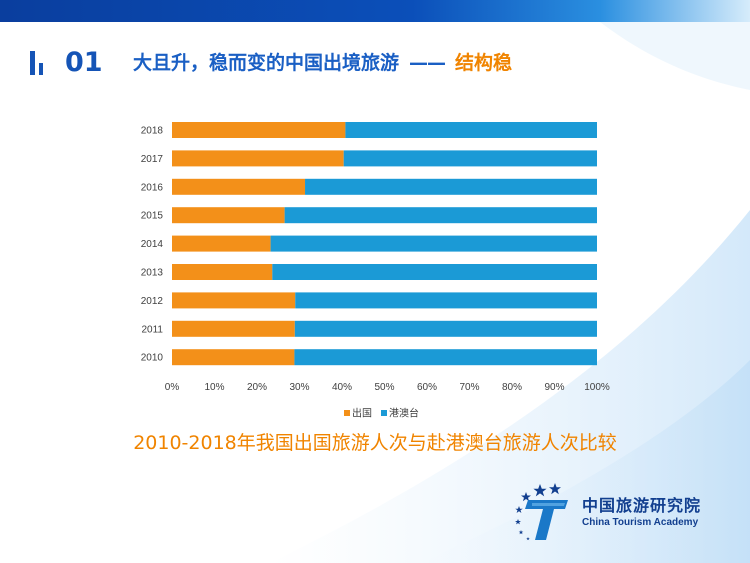 This screenshot has height=563, width=750. What do you see at coordinates (152, 273) in the screenshot?
I see `y-tick-label: 2013` at bounding box center [152, 273].